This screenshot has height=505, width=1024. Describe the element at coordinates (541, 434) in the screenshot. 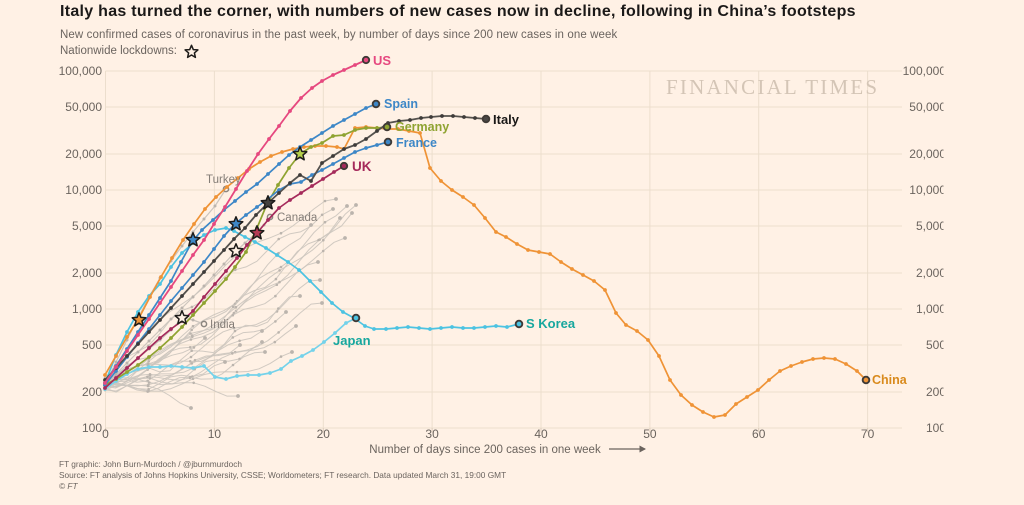

I see `svg-text: 40` at that location.